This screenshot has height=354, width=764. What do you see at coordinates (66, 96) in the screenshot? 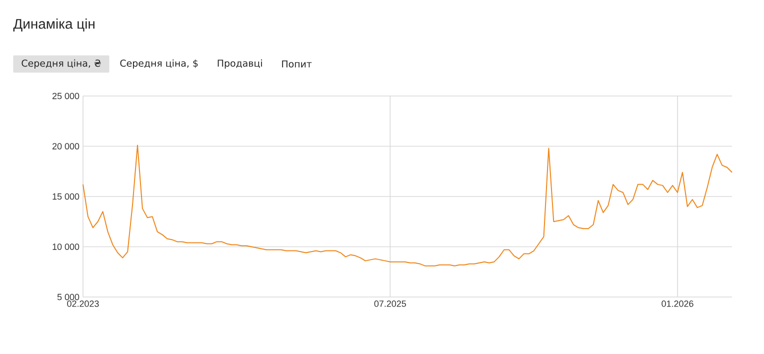
I see `y-tick-label: 25 000` at bounding box center [66, 96].